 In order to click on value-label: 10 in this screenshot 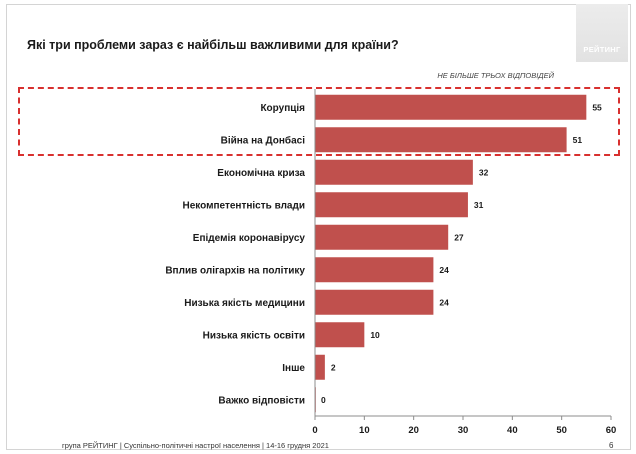, I will do `click(375, 335)`.